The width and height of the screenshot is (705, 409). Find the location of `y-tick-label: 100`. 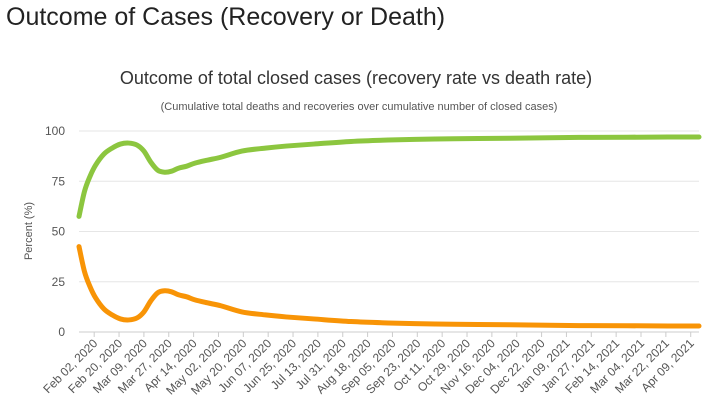

y-tick-label: 100 is located at coordinates (55, 131).